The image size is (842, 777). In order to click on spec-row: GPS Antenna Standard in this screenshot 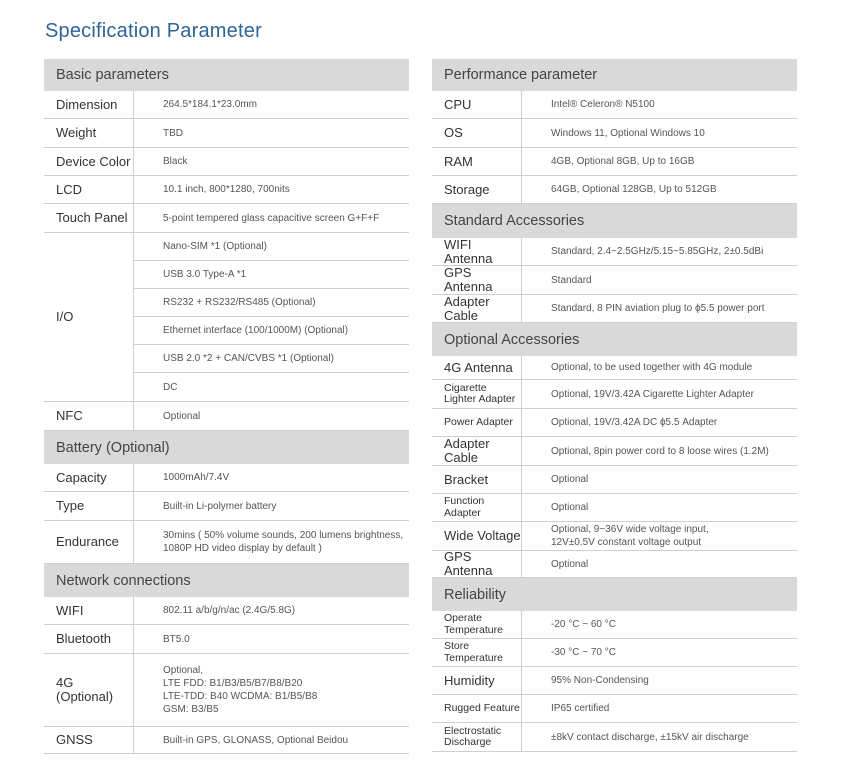, I will do `click(614, 280)`.